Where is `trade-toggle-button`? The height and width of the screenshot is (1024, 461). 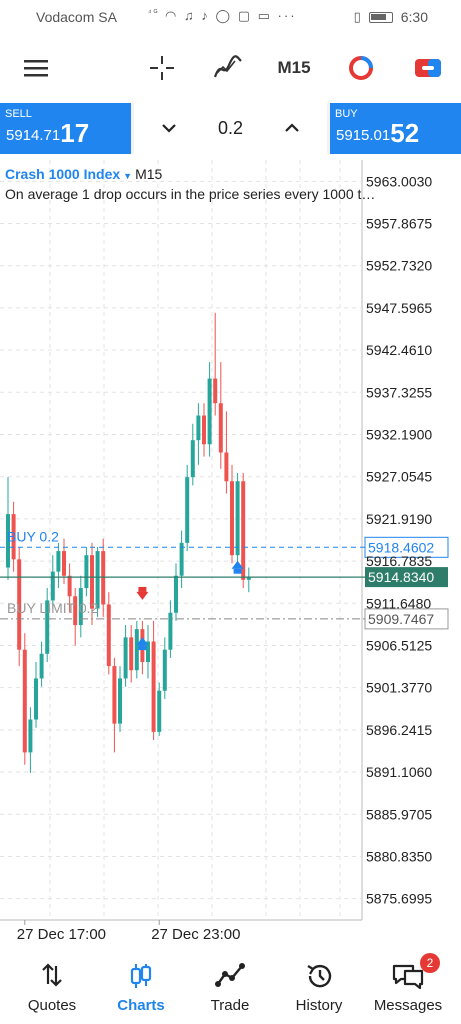 trade-toggle-button is located at coordinates (428, 68).